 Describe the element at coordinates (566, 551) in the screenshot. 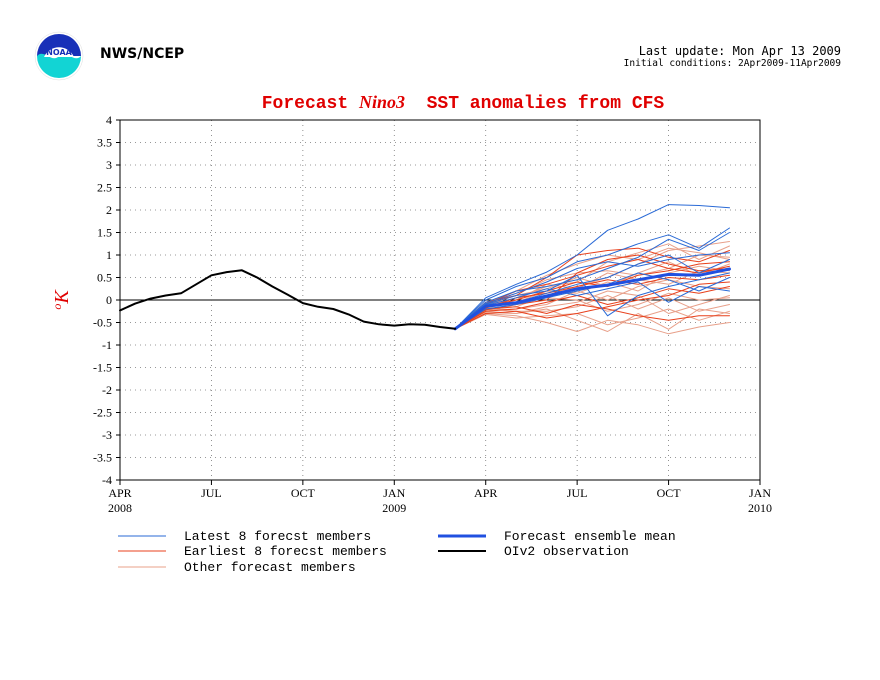

I see `legend-label-obs: OIv2 observation` at that location.